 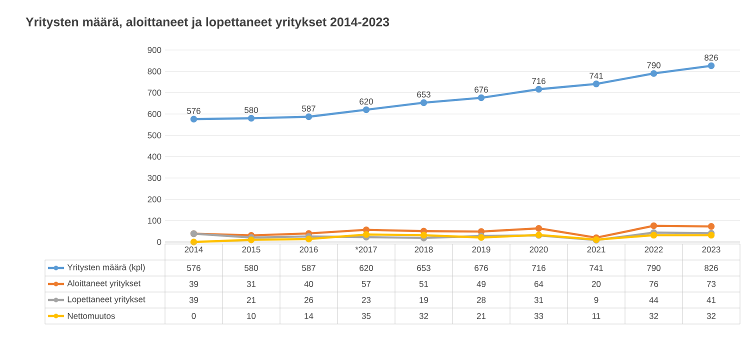 I want to click on y-tick-label: 300, so click(x=155, y=178).